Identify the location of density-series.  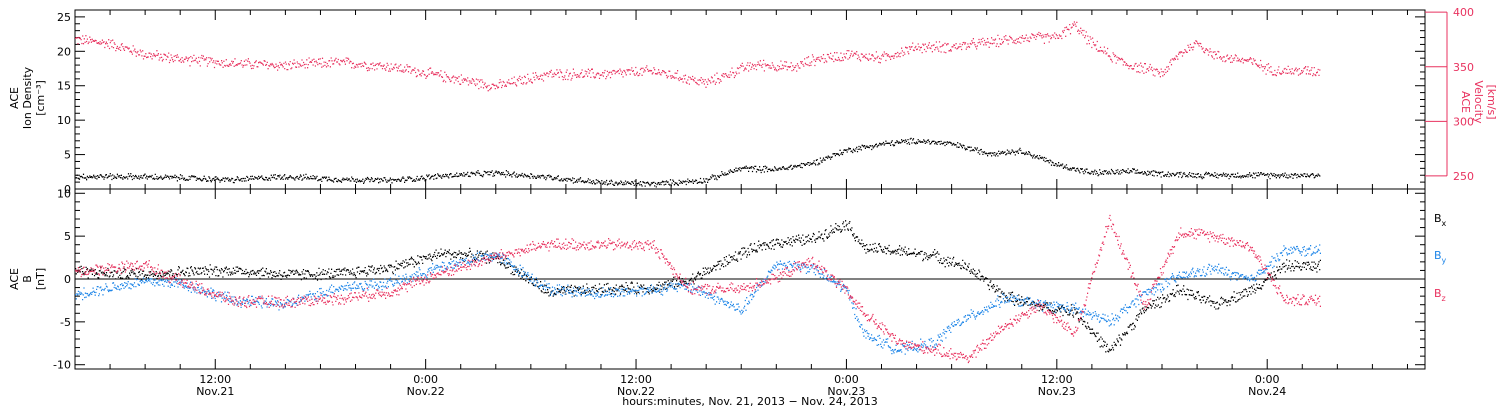
(698, 162).